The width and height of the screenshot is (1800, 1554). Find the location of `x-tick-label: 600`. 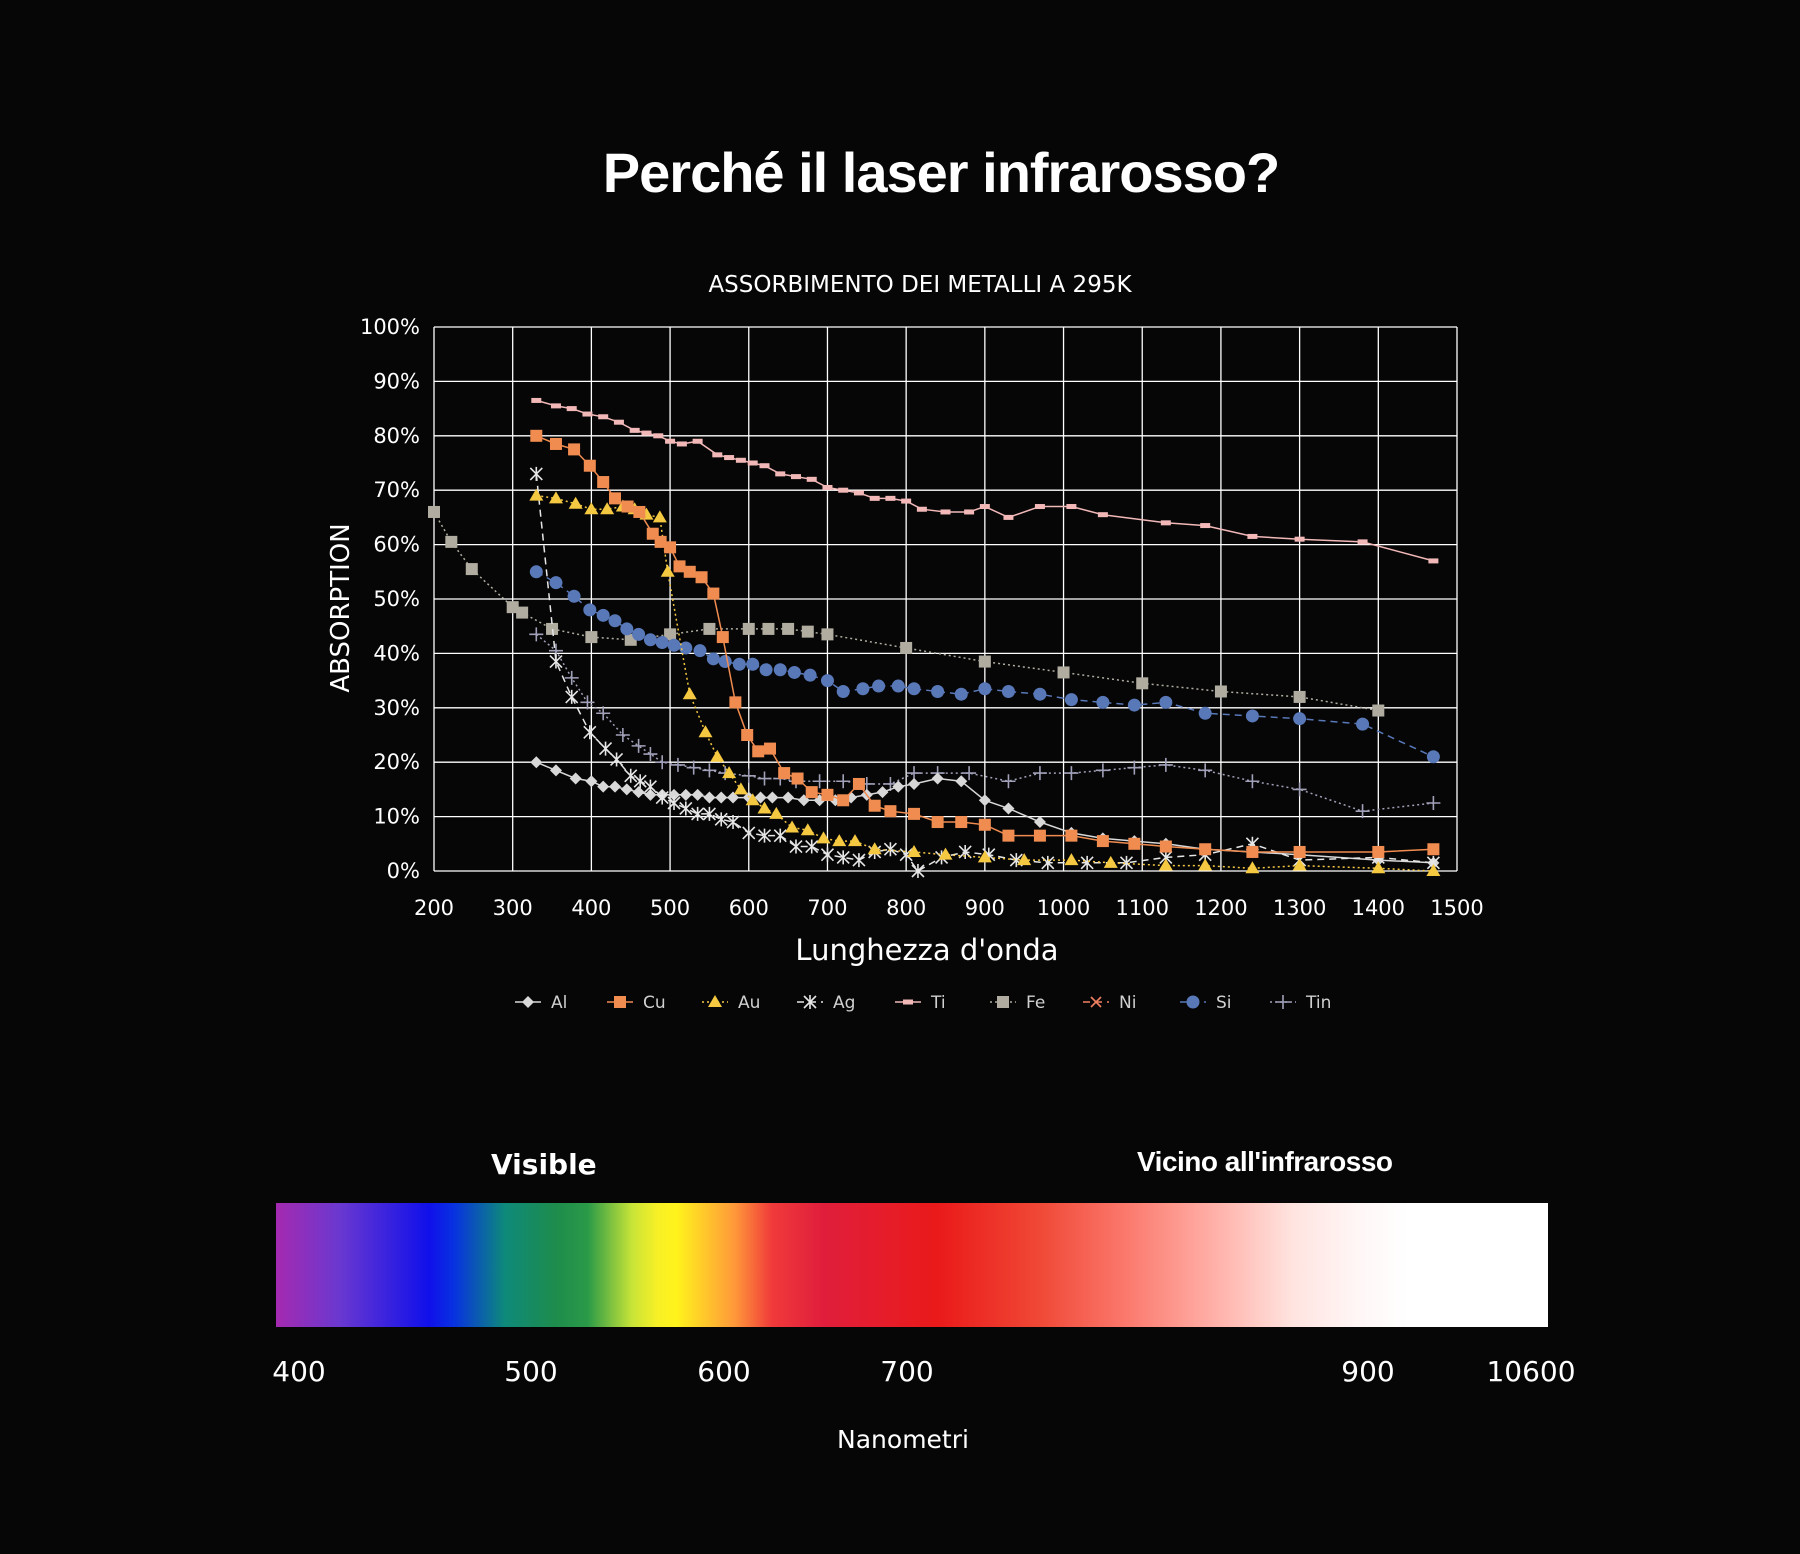

x-tick-label: 600 is located at coordinates (749, 908).